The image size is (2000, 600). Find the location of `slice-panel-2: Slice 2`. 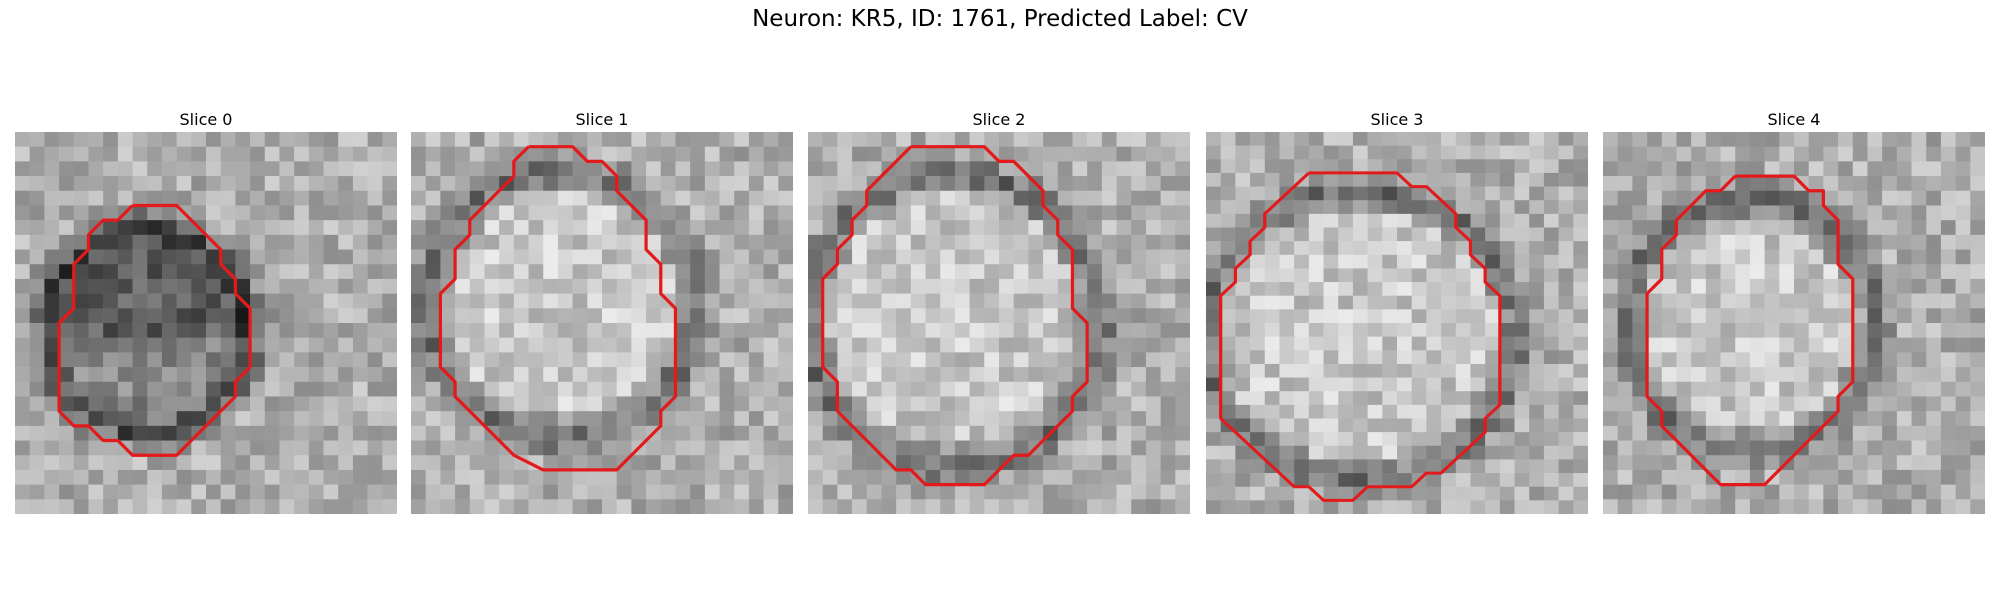

slice-panel-2: Slice 2 is located at coordinates (999, 311).